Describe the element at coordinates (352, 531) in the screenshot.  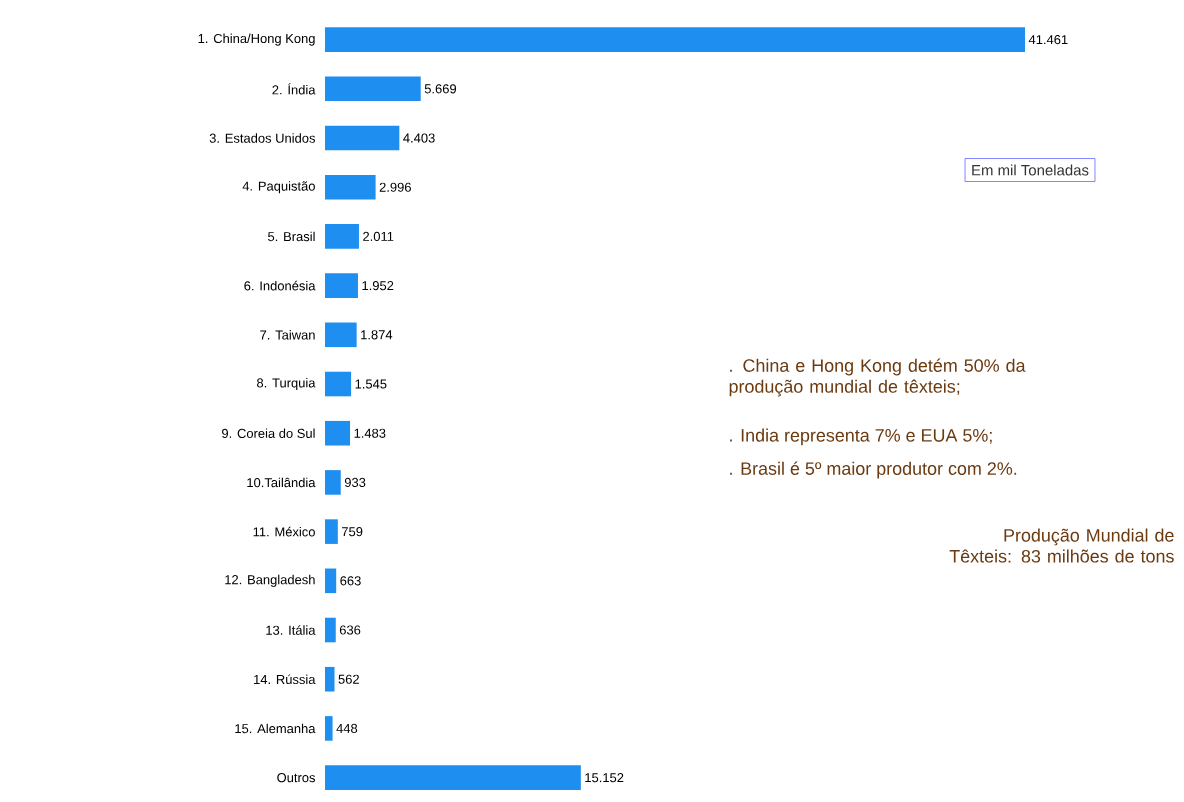
I see `data-label: 759` at that location.